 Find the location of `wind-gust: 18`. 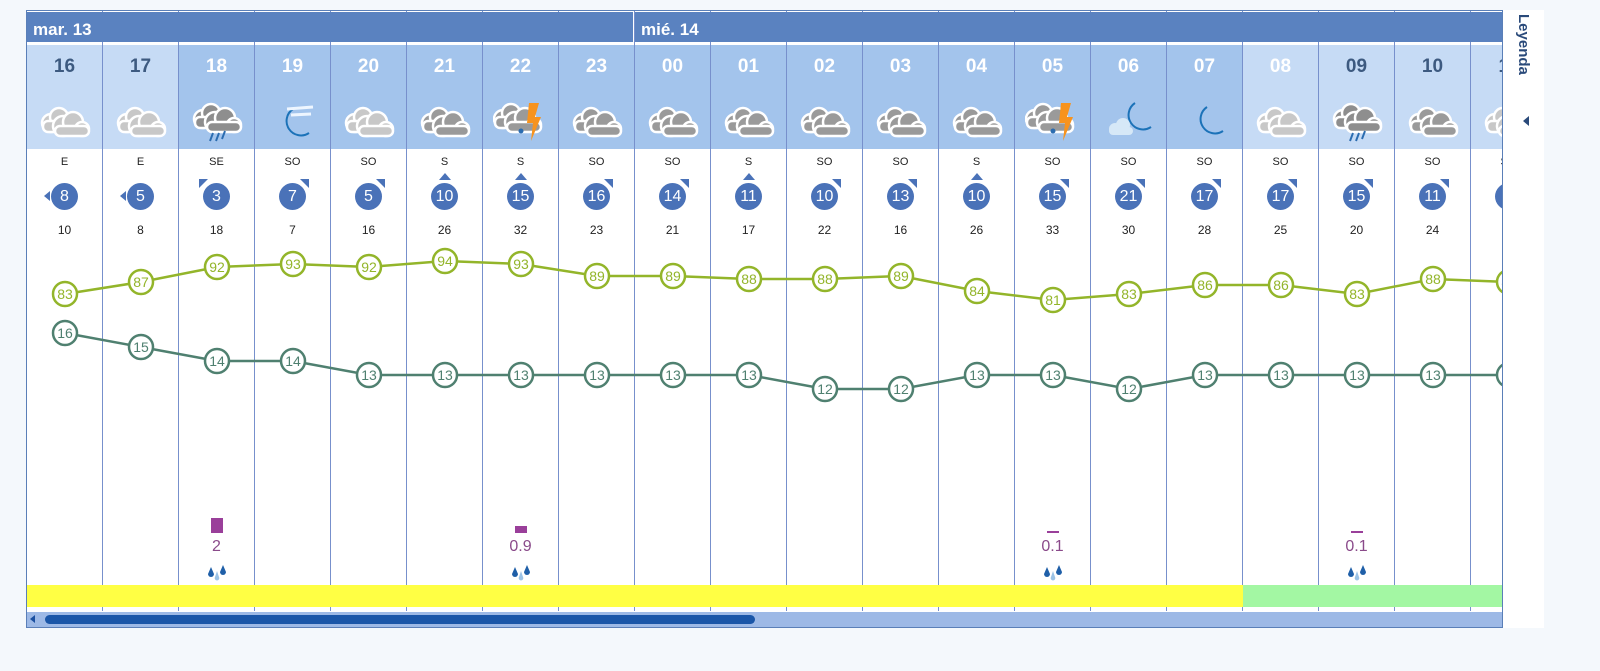

wind-gust: 18 is located at coordinates (216, 230).